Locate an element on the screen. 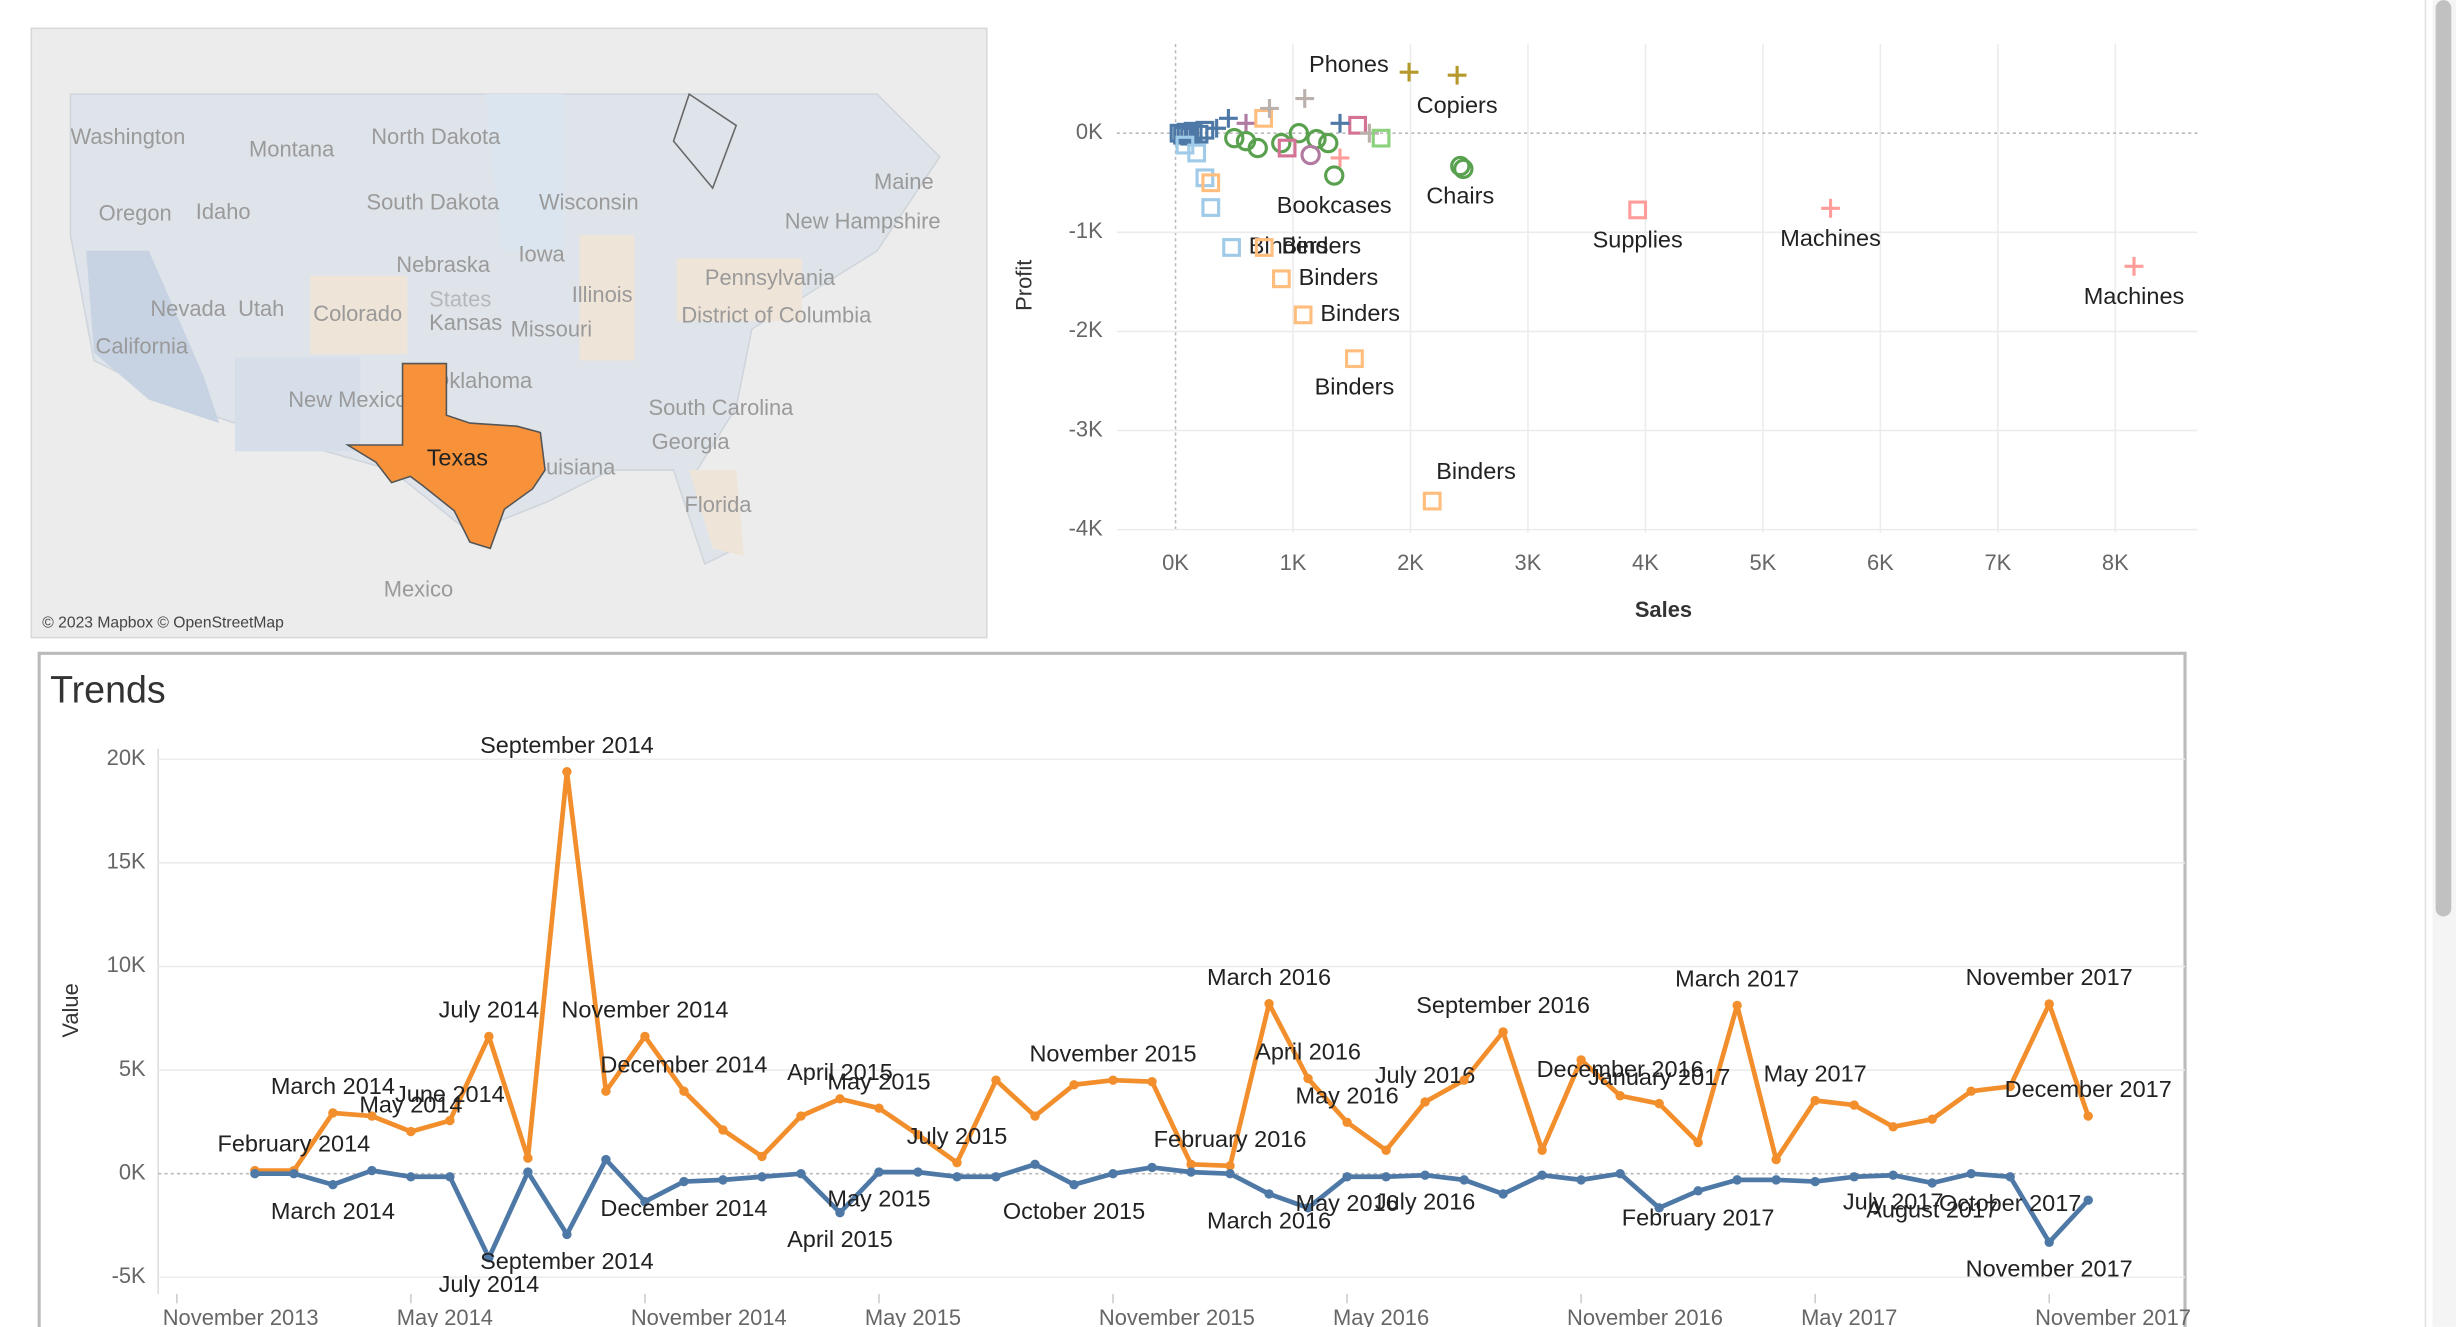 The image size is (2456, 1327). map-label: Kansas is located at coordinates (465, 322).